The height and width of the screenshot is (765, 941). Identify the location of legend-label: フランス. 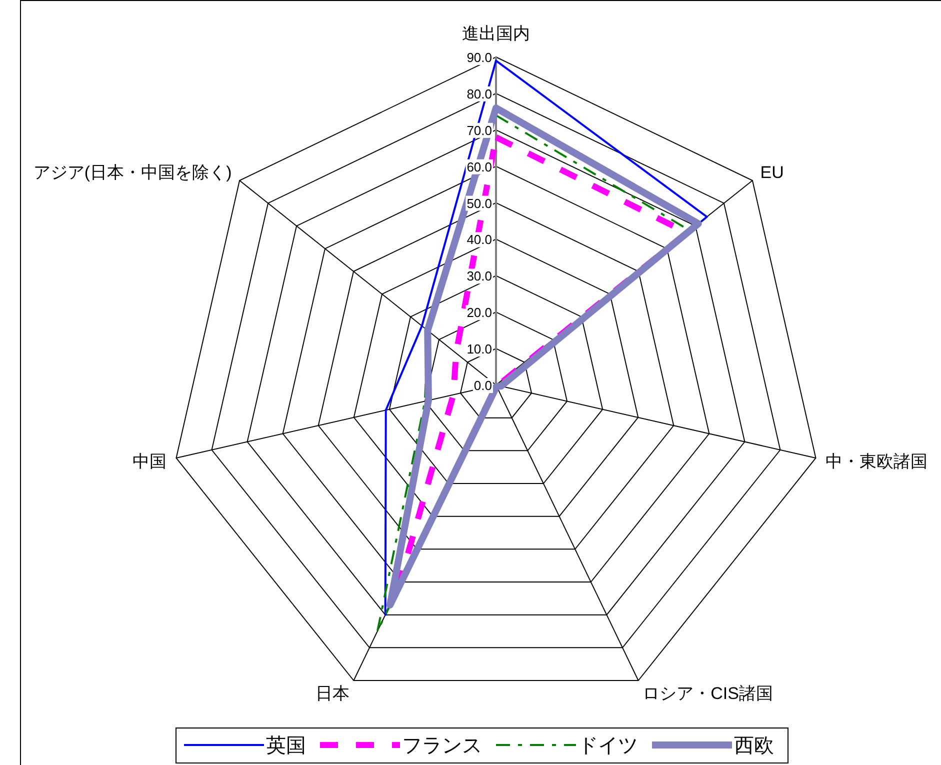
(442, 746).